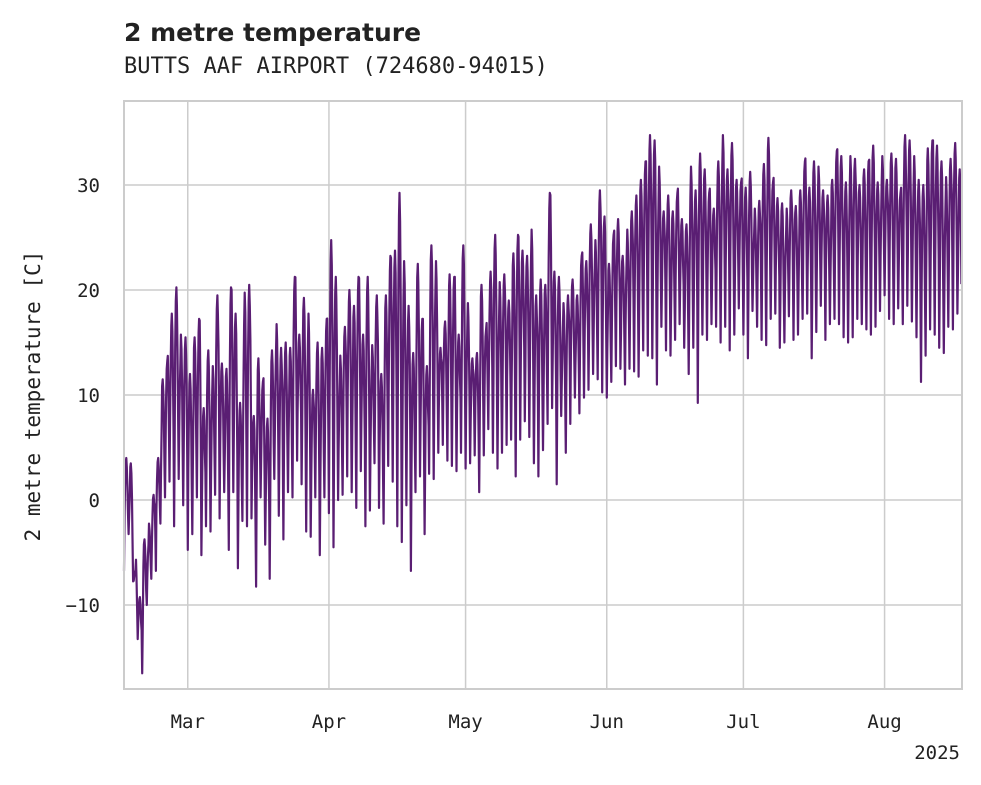 The height and width of the screenshot is (785, 981). What do you see at coordinates (884, 722) in the screenshot?
I see `x-tick-label: Aug` at bounding box center [884, 722].